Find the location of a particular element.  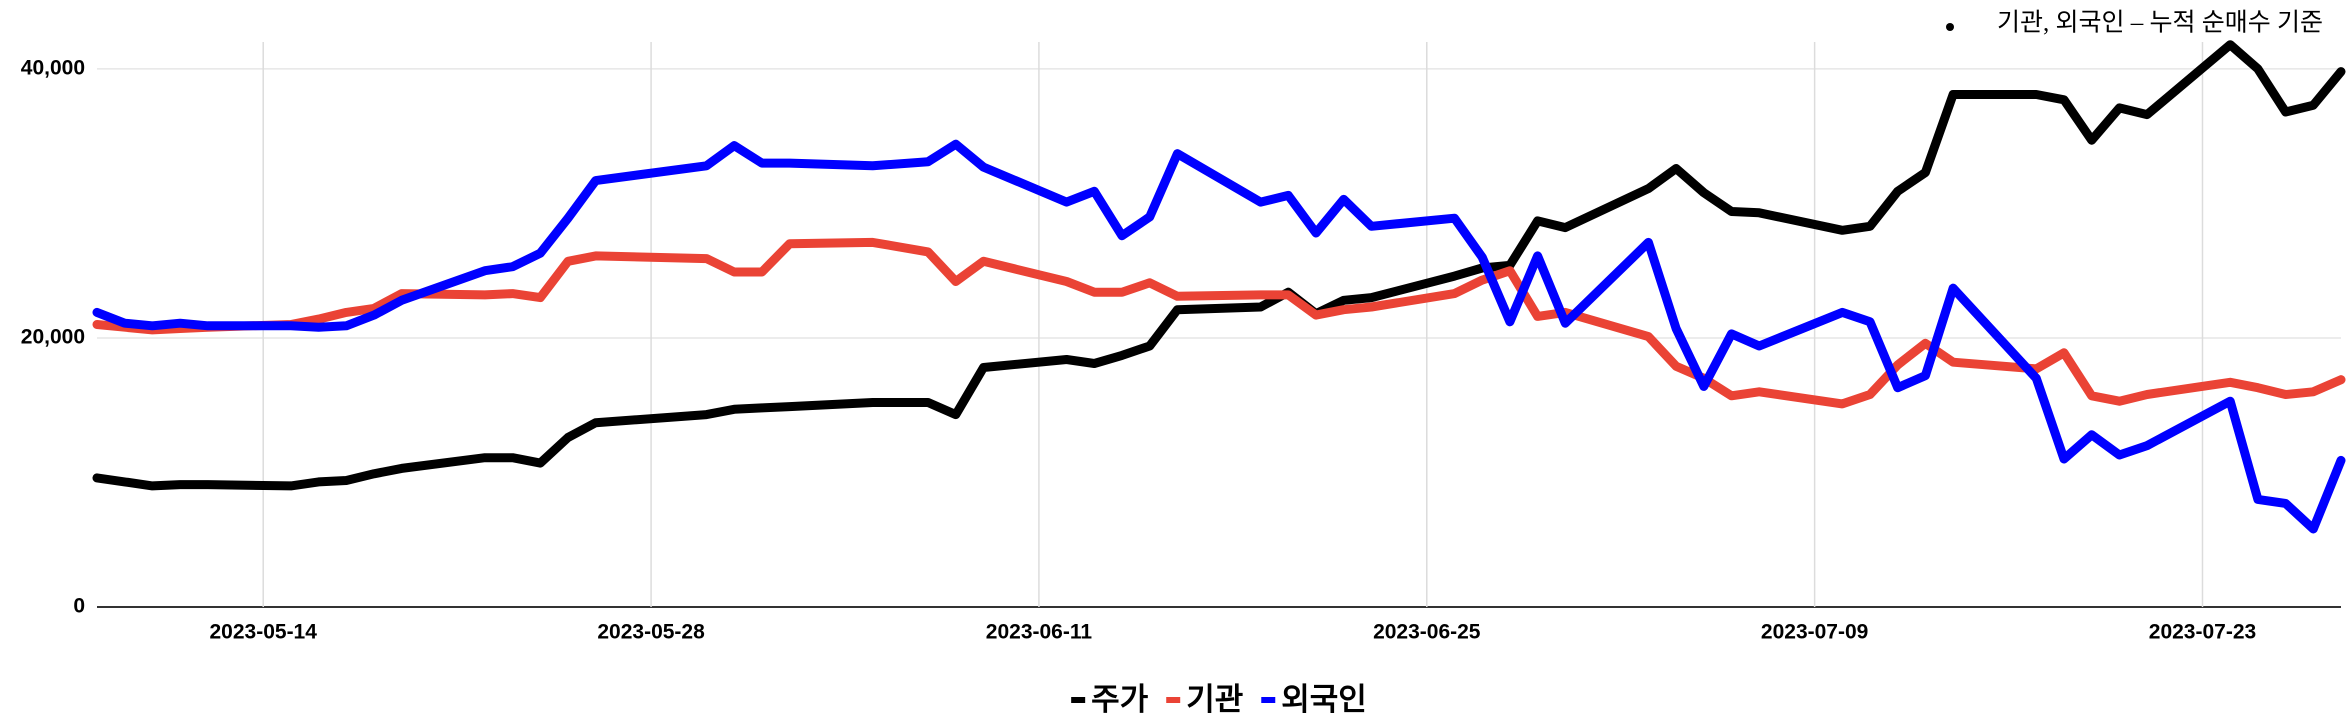

x-tick-label: 2023-07-09 is located at coordinates (1814, 632).